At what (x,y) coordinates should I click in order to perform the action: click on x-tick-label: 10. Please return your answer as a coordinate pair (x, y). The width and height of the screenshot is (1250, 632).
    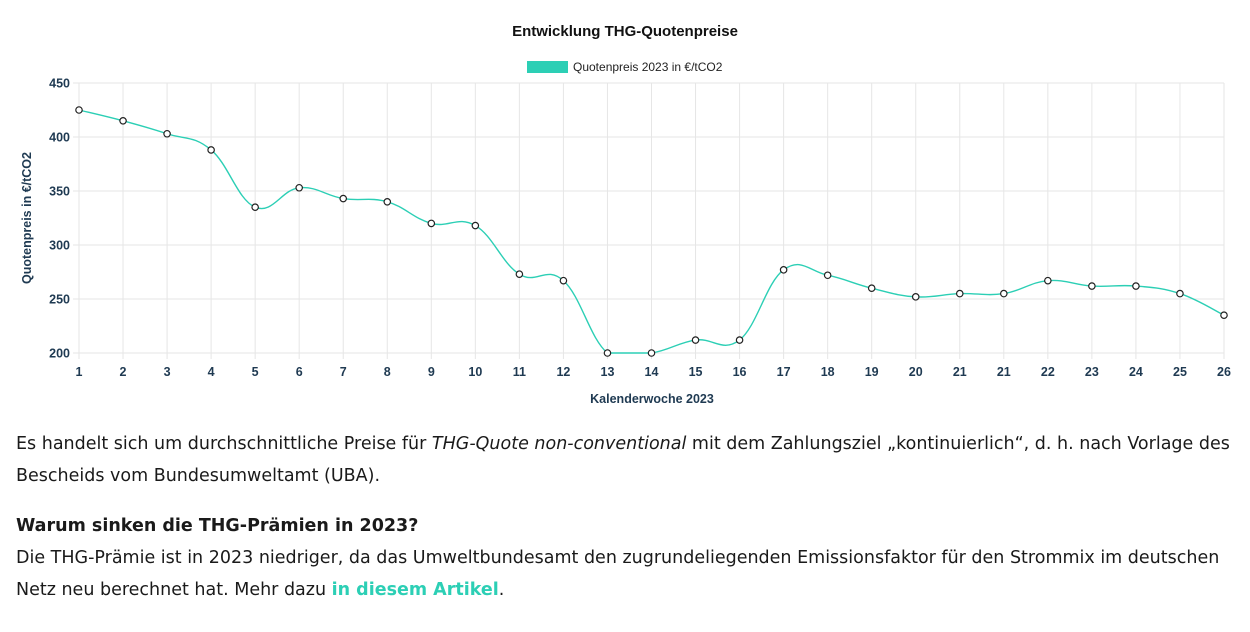
    Looking at the image, I should click on (475, 372).